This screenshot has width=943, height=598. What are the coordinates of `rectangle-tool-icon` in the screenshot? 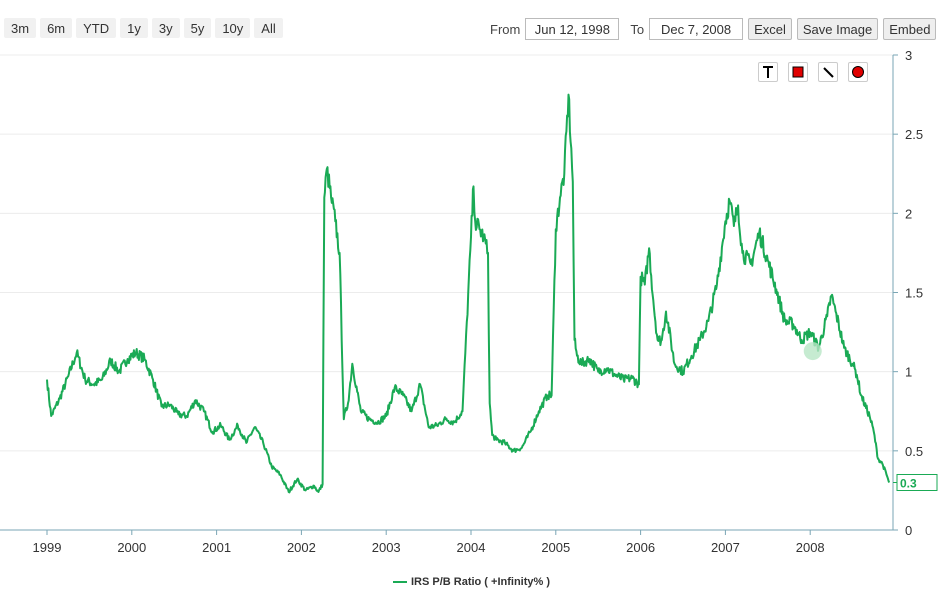 It's located at (798, 72).